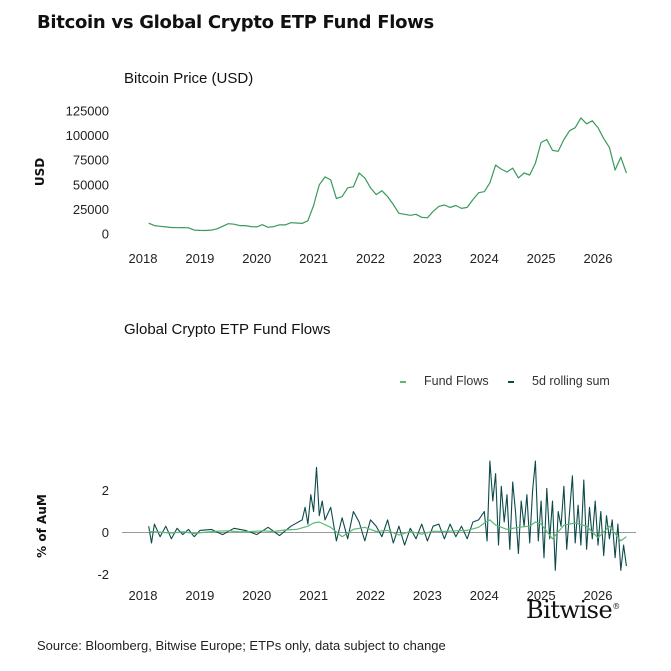 This screenshot has width=671, height=671. I want to click on legend-item-fund-flows: Fund Flows, so click(444, 381).